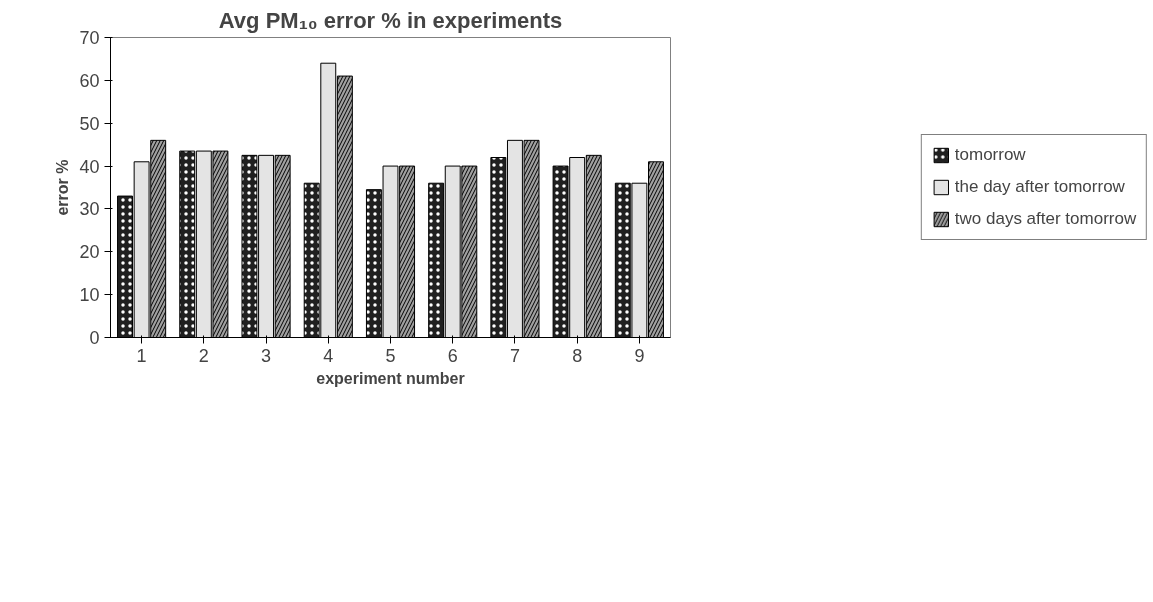  What do you see at coordinates (266, 355) in the screenshot?
I see `x-tick-label: 3` at bounding box center [266, 355].